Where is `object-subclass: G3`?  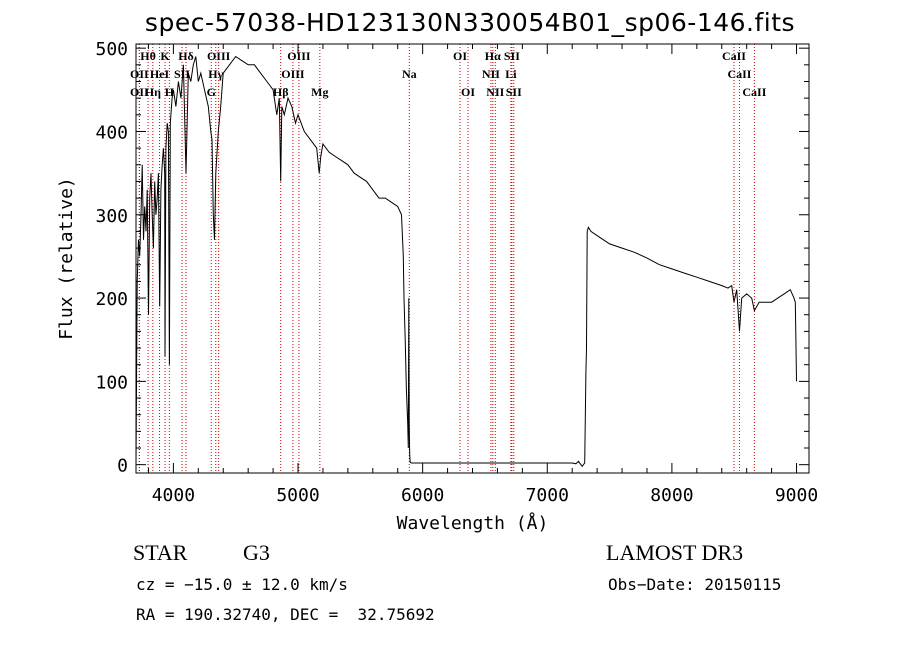
object-subclass: G3 is located at coordinates (256, 552).